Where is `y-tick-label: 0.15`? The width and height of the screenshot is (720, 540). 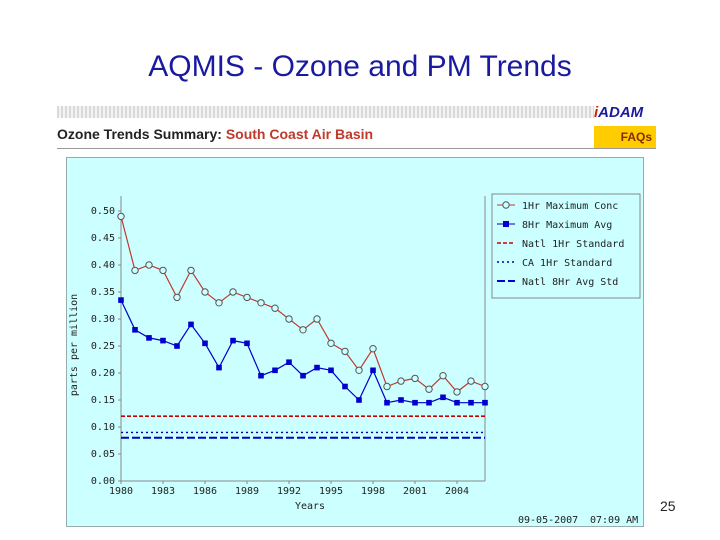 y-tick-label: 0.15 is located at coordinates (103, 400).